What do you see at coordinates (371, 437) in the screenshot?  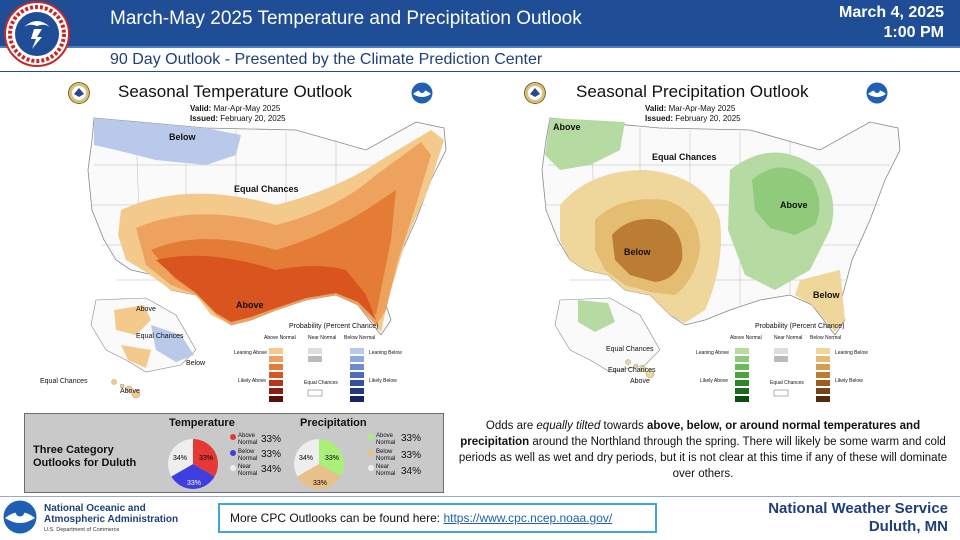 I see `precip-legend-dot-above` at bounding box center [371, 437].